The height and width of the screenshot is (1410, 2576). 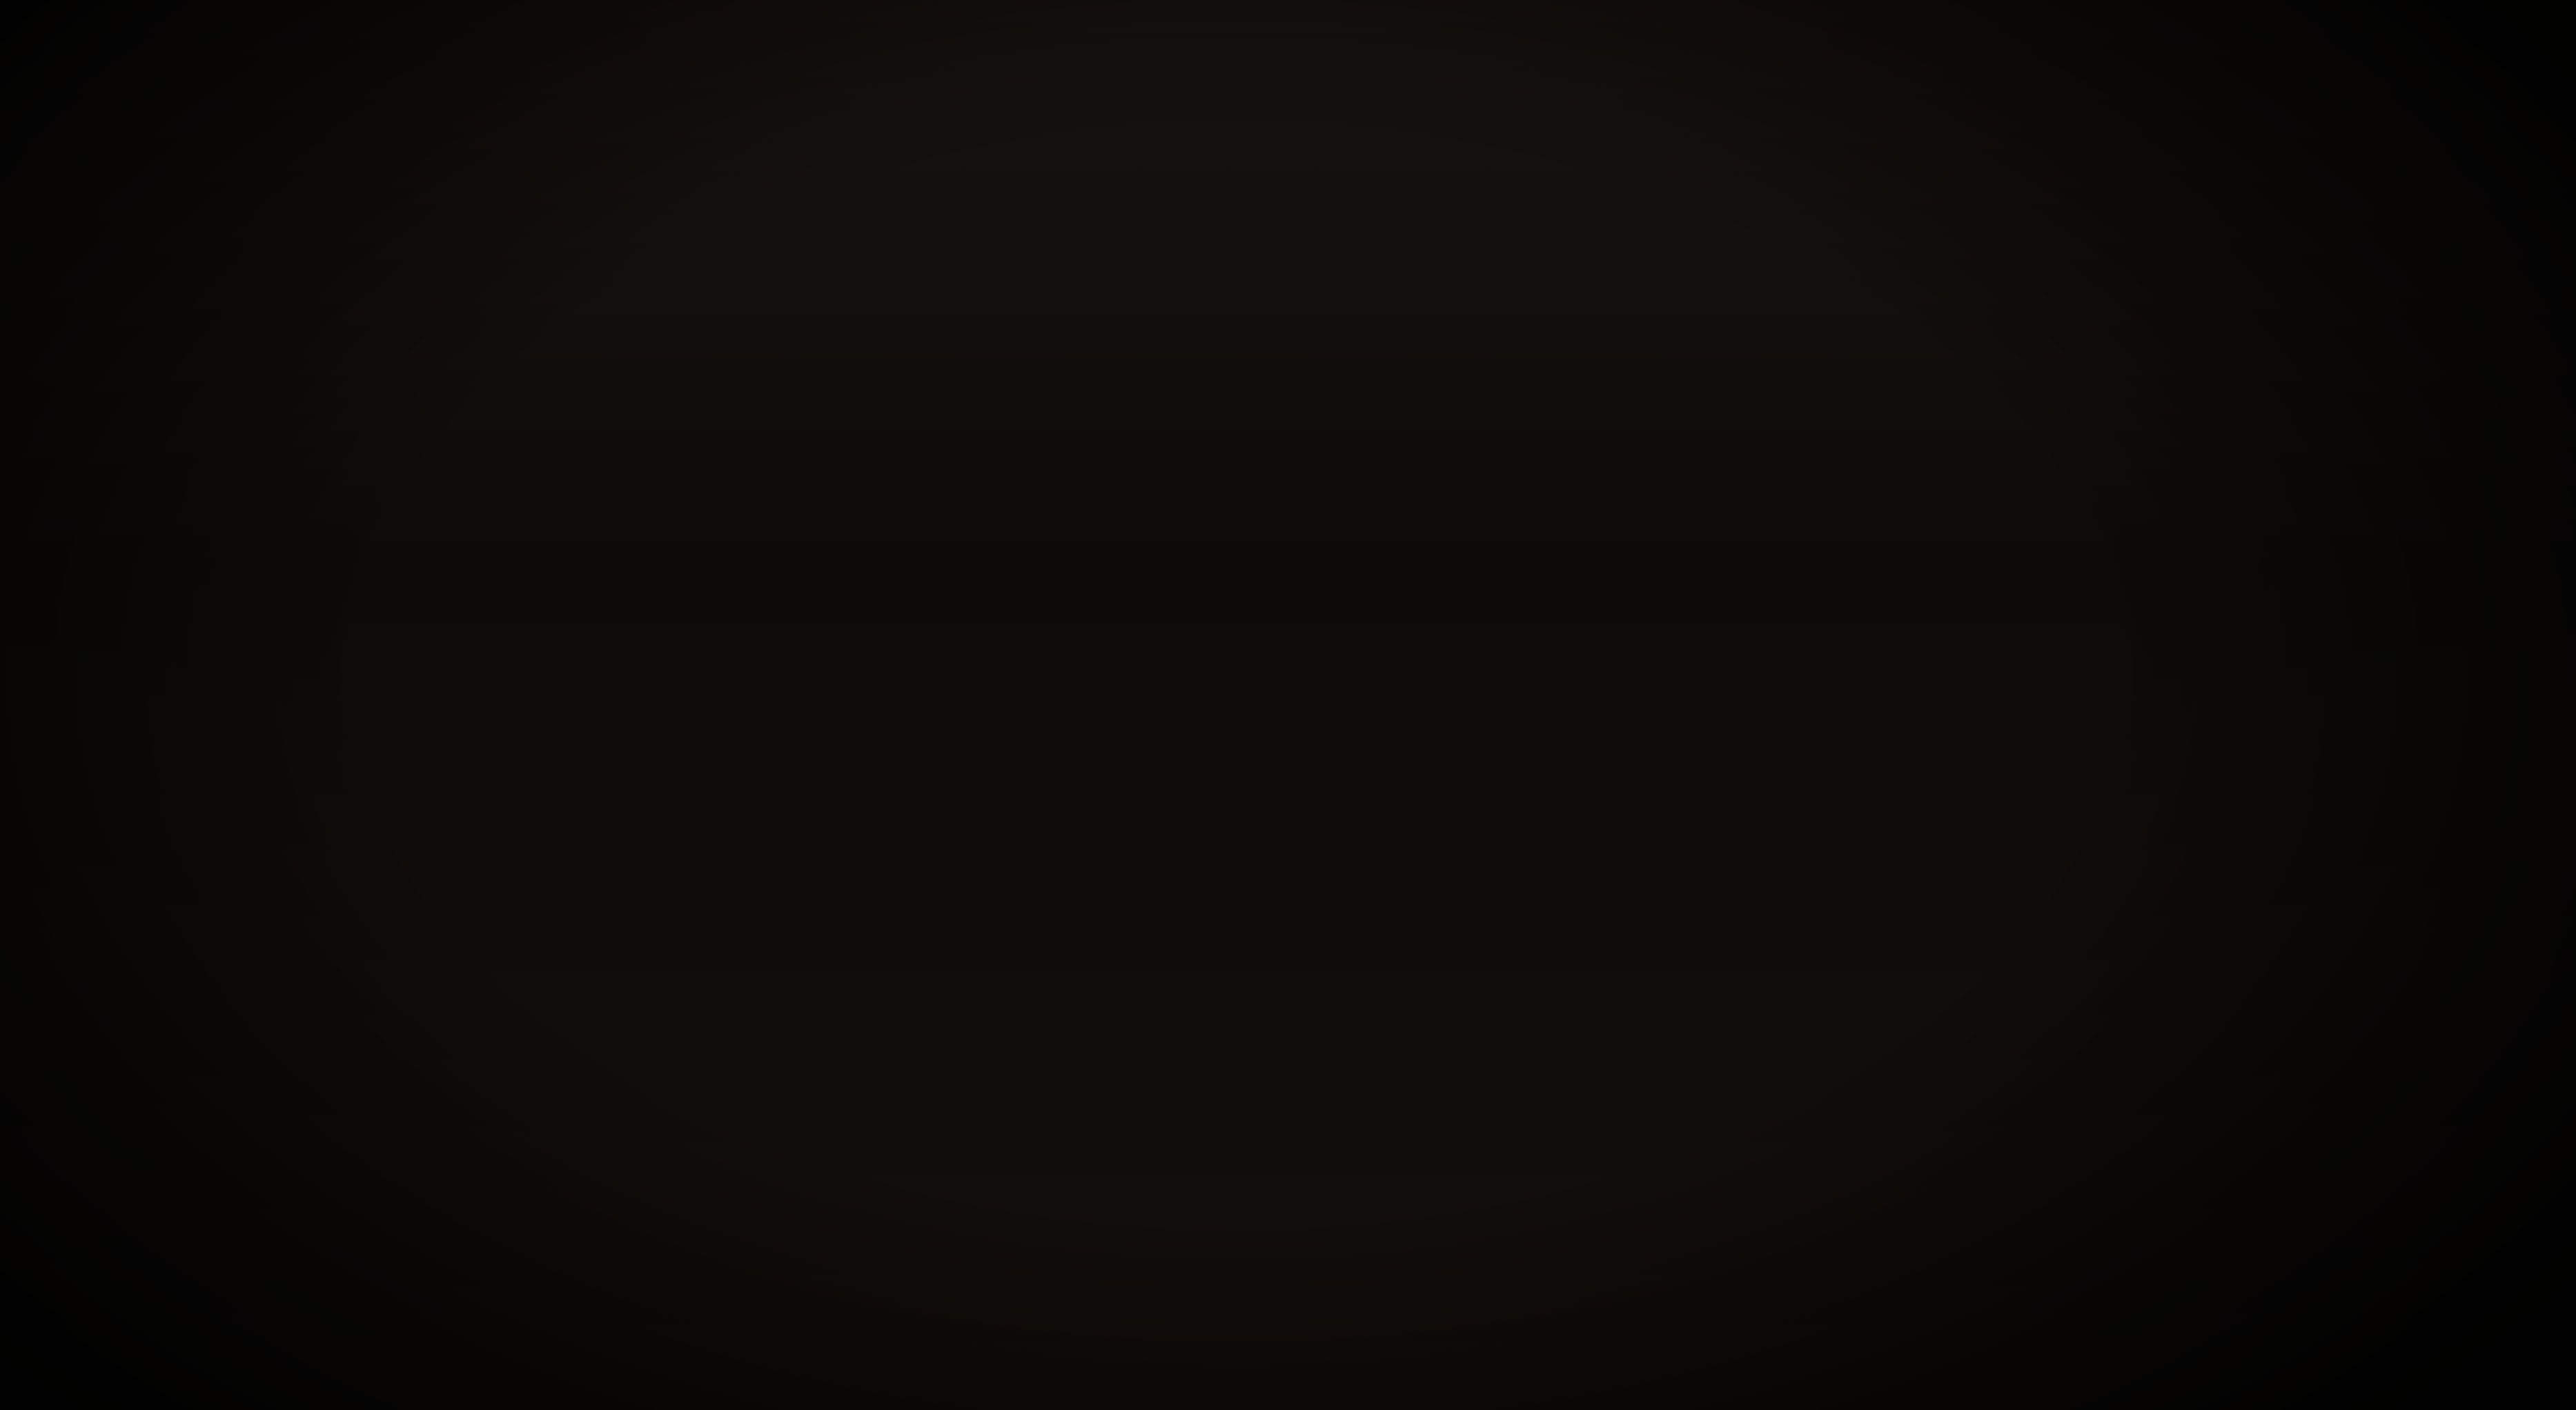 I want to click on line-graph-plot, so click(x=324, y=1088).